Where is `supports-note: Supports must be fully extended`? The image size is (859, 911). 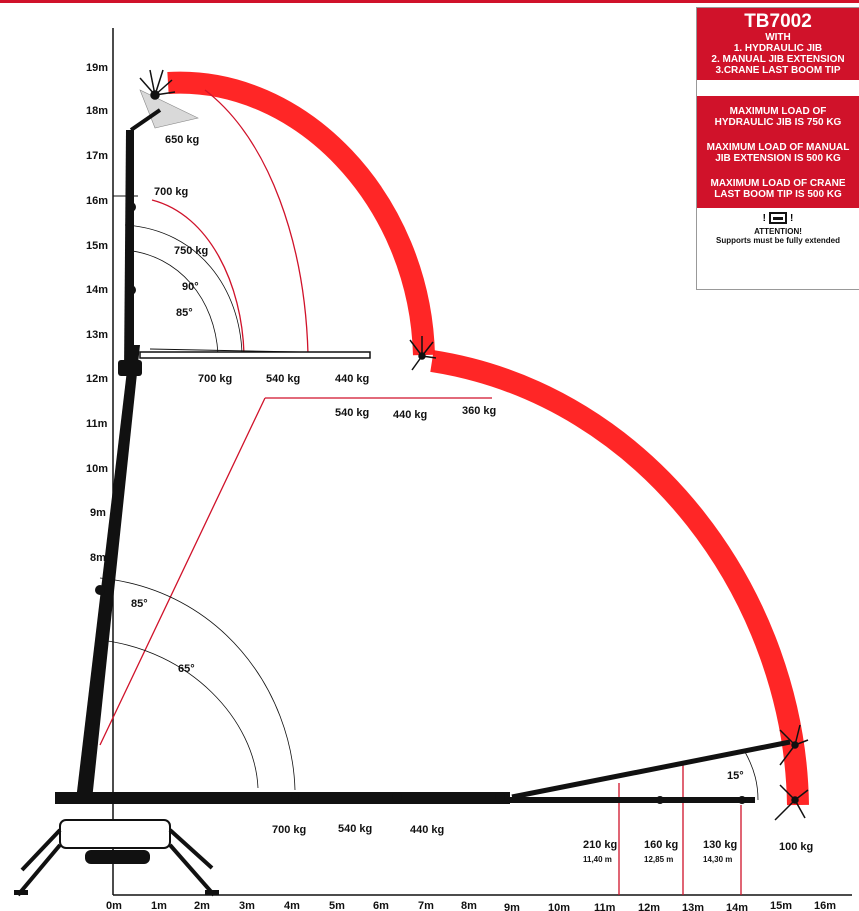
supports-note: Supports must be fully extended is located at coordinates (777, 240).